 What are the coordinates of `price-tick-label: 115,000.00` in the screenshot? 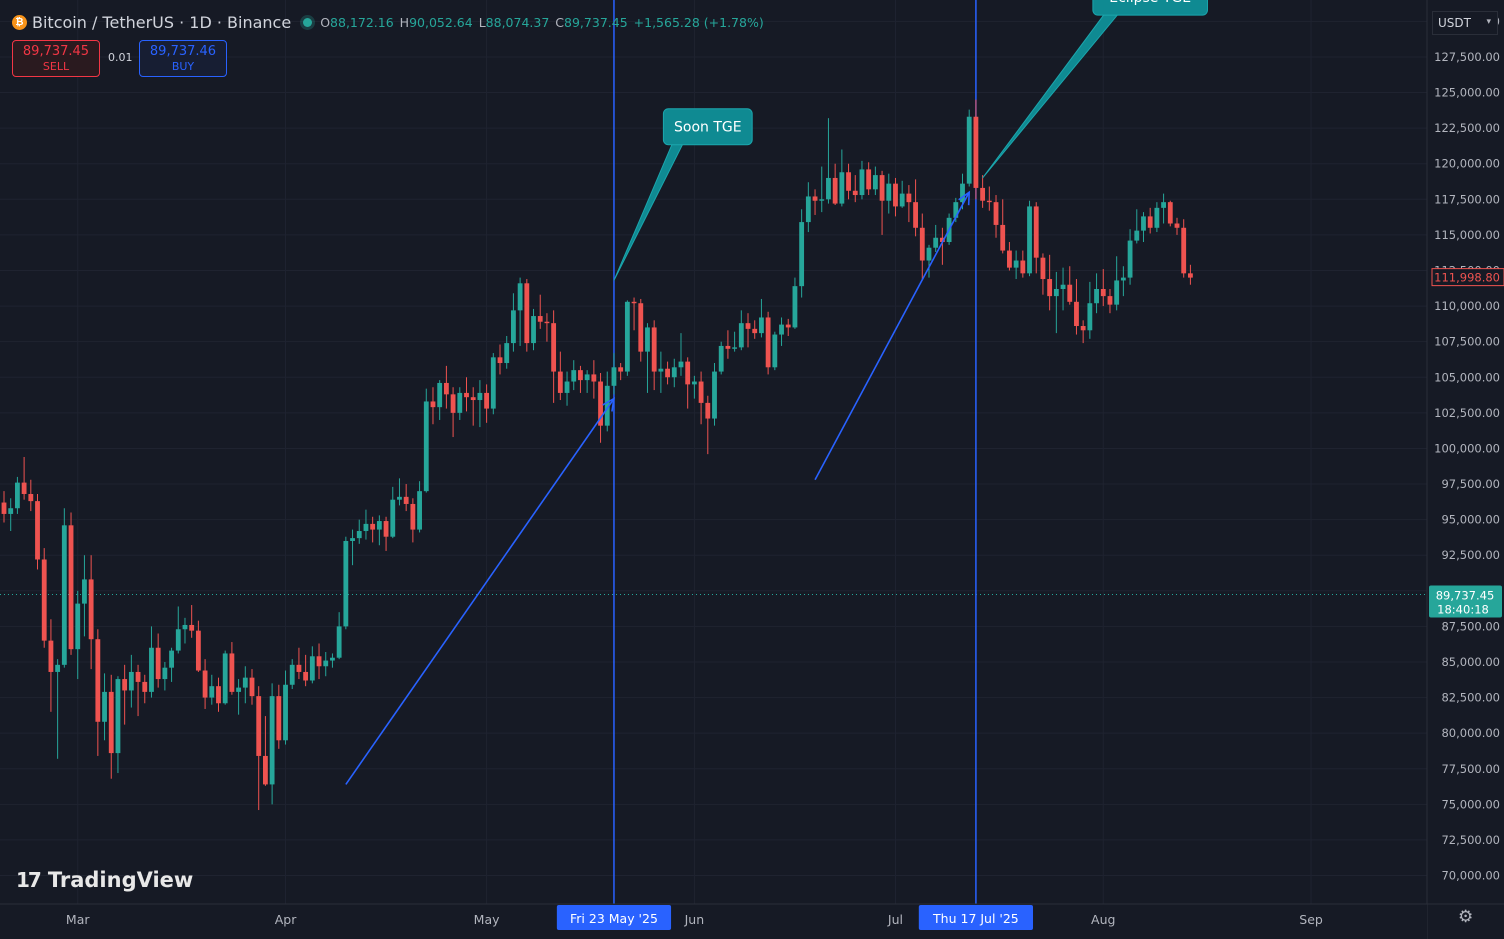 It's located at (1467, 235).